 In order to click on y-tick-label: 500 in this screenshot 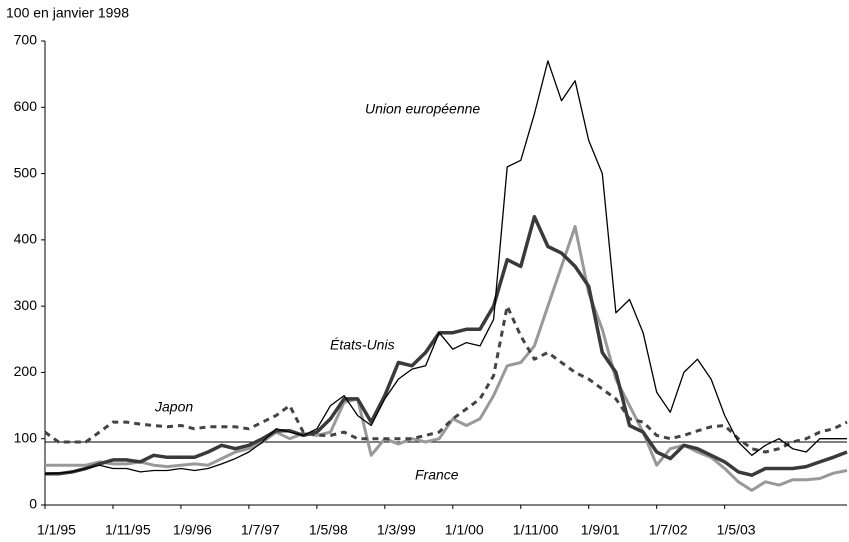, I will do `click(26, 172)`.